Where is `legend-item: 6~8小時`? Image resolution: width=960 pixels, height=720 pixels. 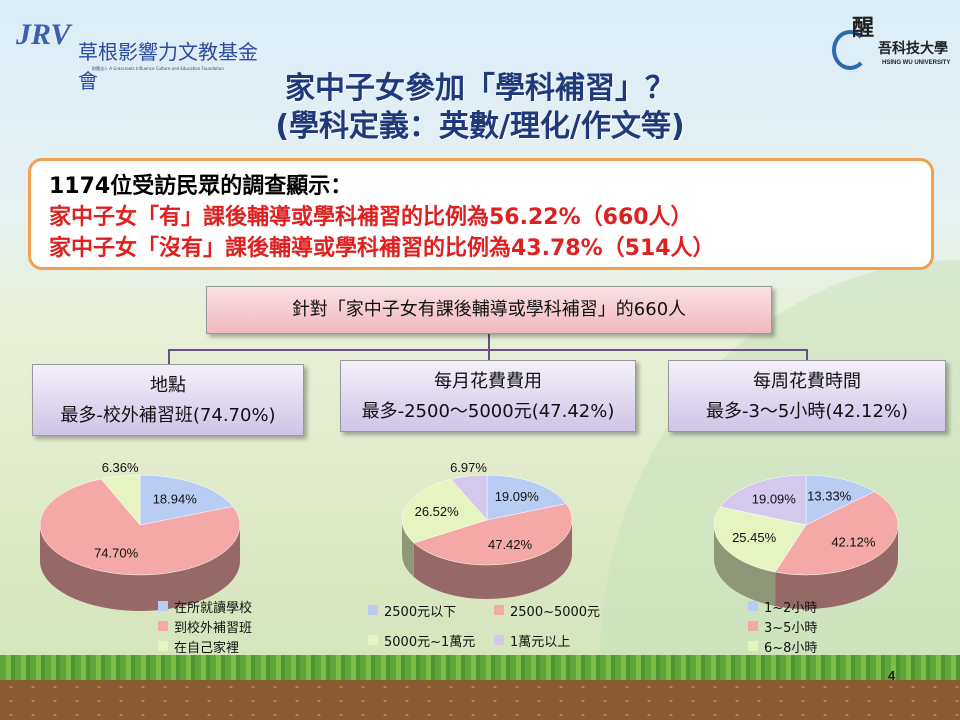
legend-item: 6~8小時 is located at coordinates (782, 646).